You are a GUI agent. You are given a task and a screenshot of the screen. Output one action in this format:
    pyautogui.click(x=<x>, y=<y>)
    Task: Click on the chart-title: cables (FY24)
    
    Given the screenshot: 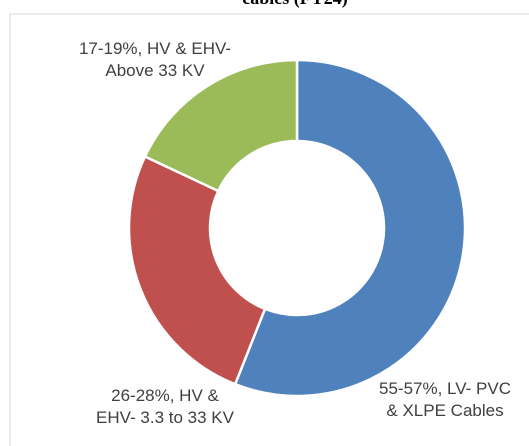 What is the action you would take?
    pyautogui.click(x=264, y=4)
    